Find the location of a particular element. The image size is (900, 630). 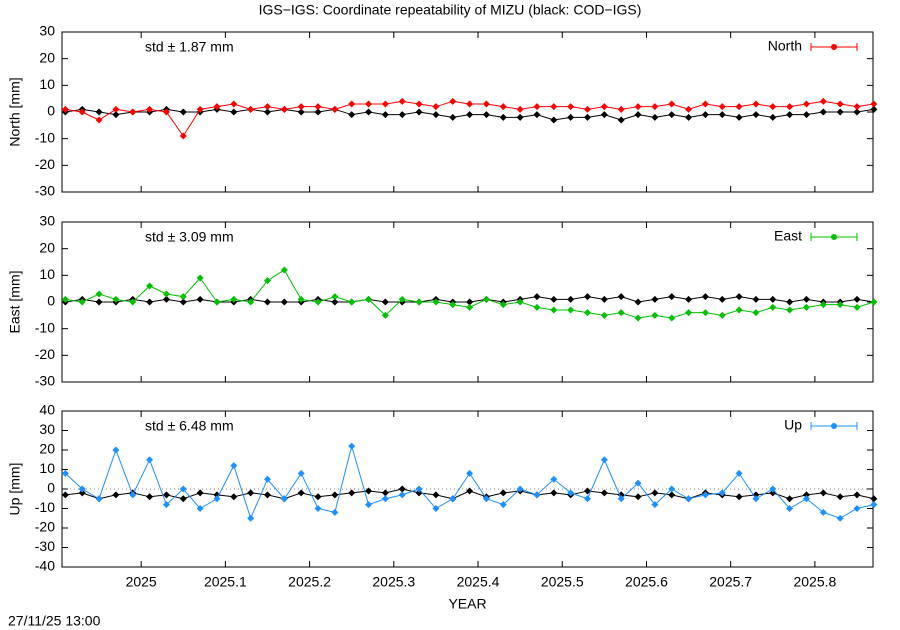

y-tick-label: 30 is located at coordinates (47, 221).